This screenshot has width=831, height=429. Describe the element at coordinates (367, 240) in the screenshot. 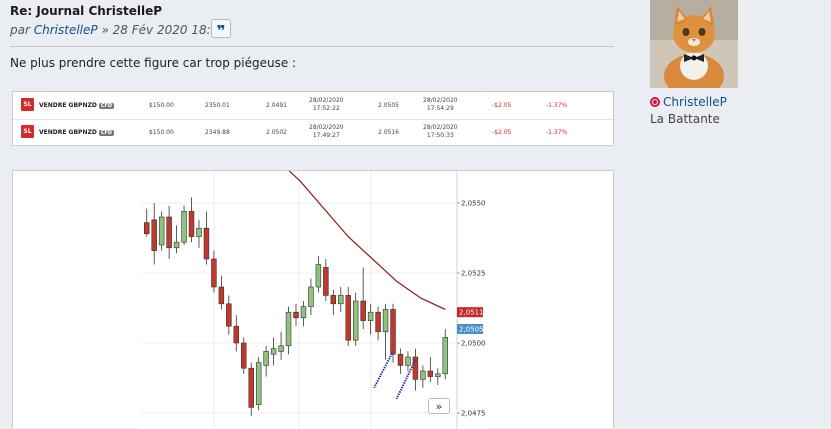

I see `moving-average-line` at that location.